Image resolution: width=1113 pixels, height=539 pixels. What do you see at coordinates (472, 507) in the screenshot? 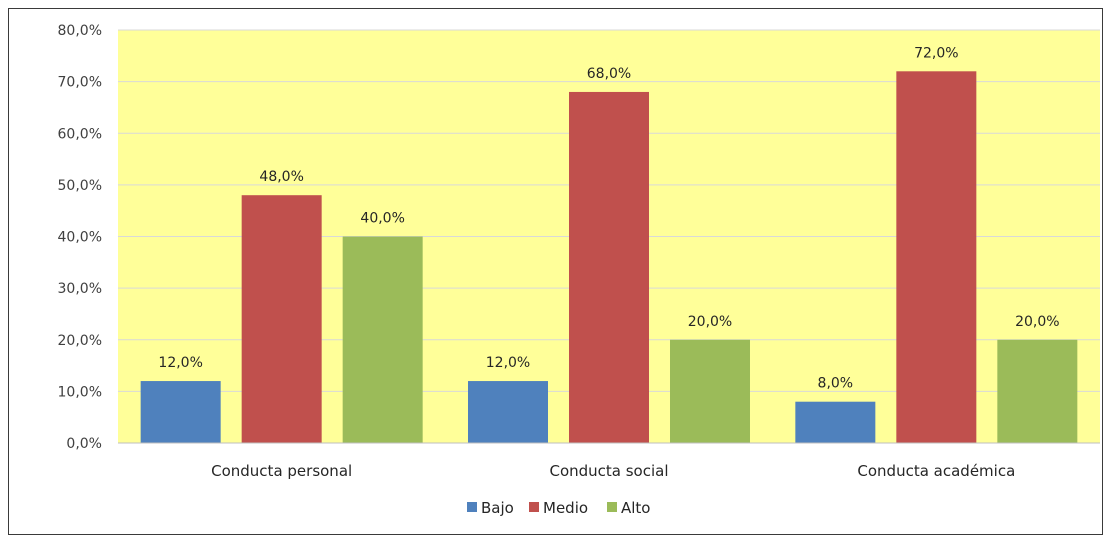
I see `legend-swatch-bajo` at bounding box center [472, 507].